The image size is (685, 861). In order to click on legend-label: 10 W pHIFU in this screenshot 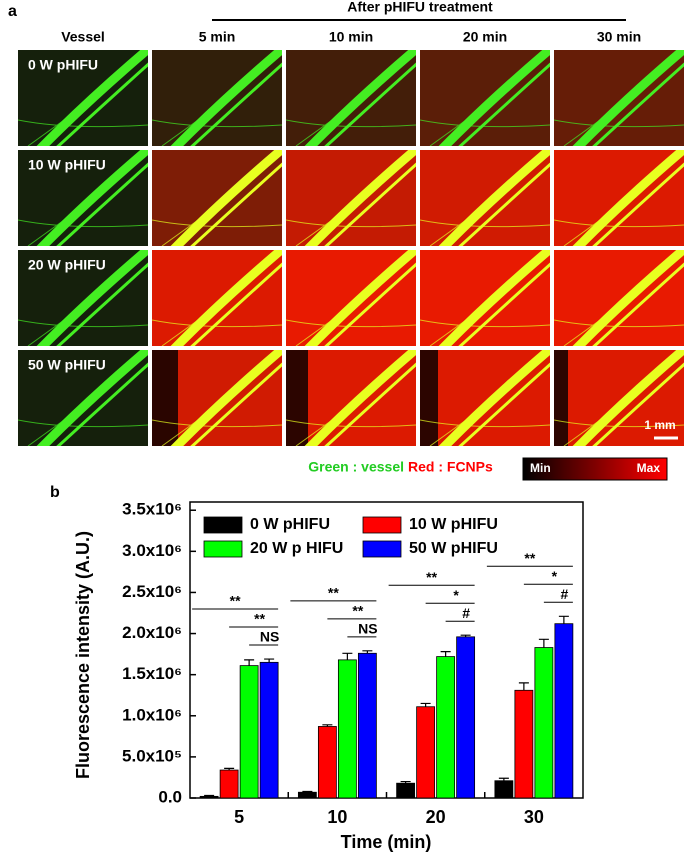, I will do `click(453, 524)`.